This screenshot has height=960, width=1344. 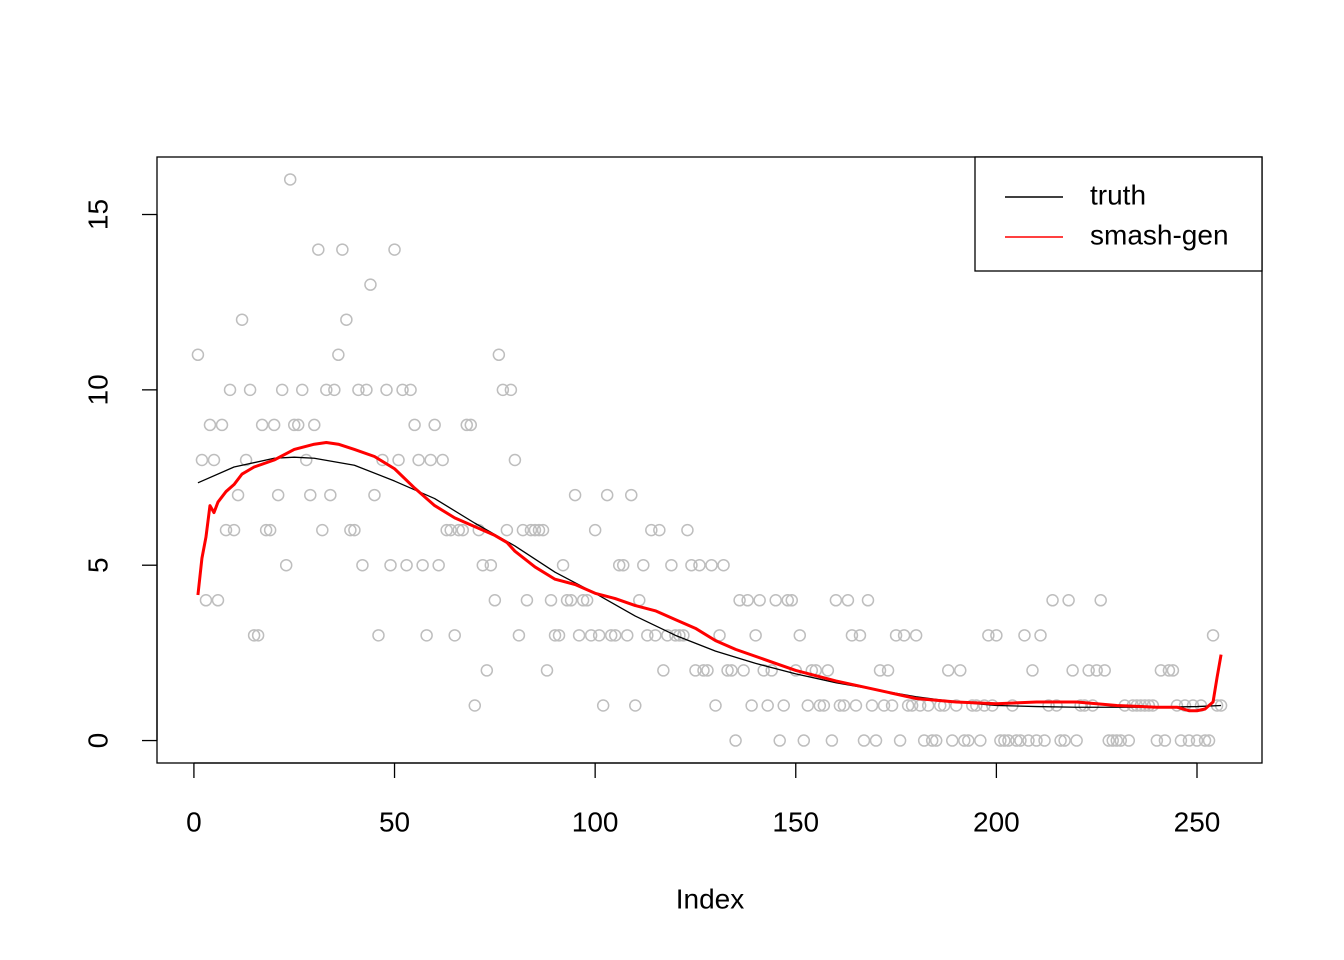 I want to click on y-tick-label: 0, so click(x=97, y=741).